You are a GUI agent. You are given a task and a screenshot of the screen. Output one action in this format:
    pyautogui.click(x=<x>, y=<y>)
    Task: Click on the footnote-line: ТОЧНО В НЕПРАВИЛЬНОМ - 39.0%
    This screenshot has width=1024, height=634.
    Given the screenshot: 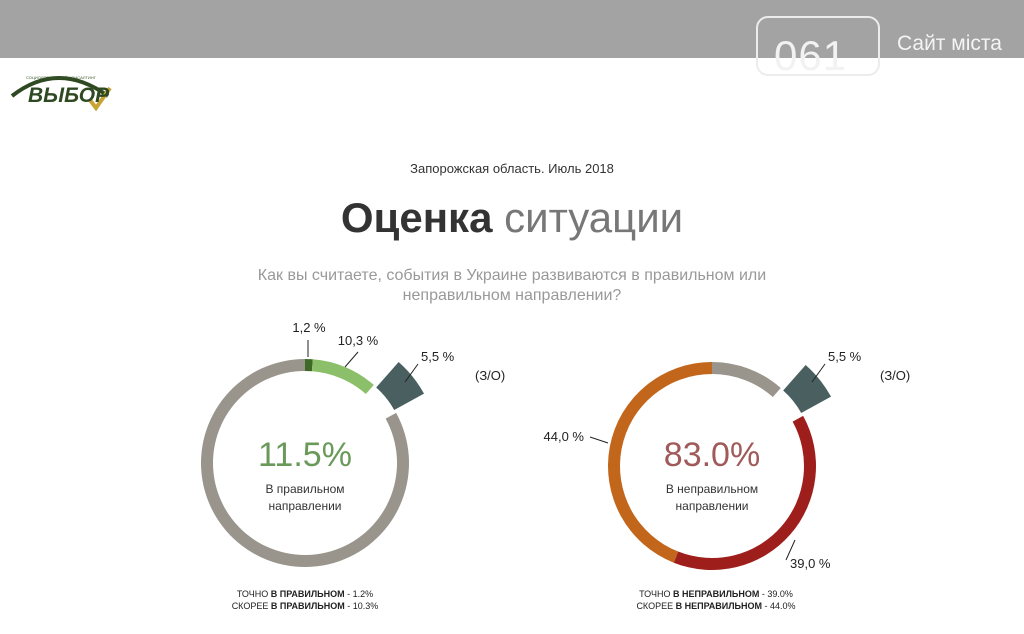 What is the action you would take?
    pyautogui.click(x=716, y=594)
    